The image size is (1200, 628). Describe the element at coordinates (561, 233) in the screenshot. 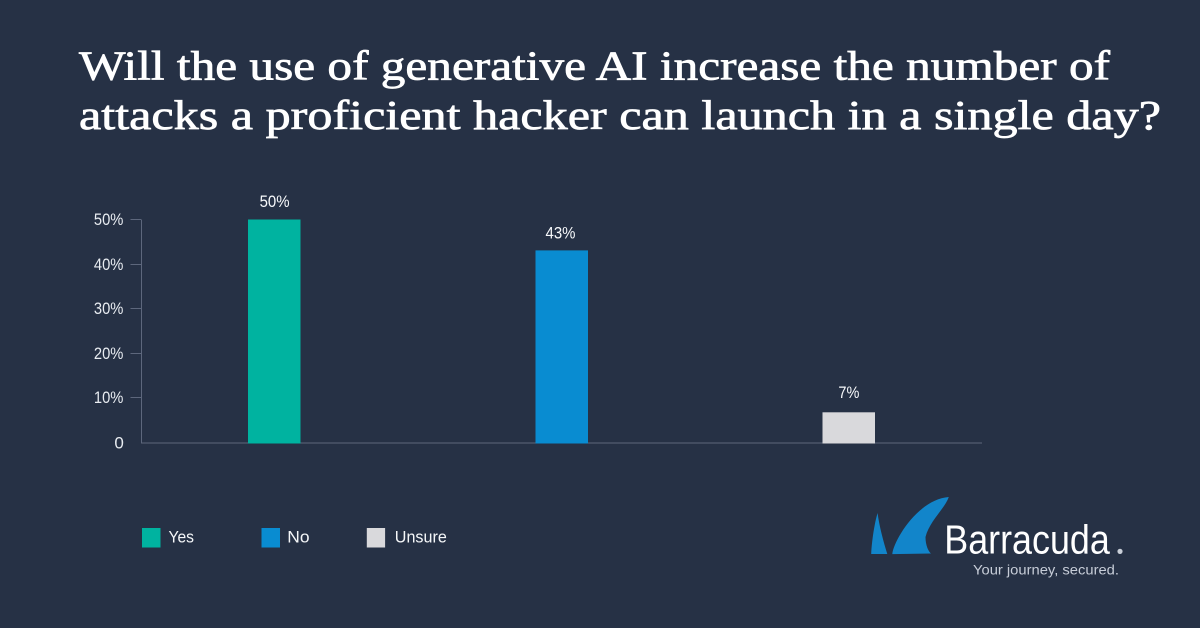

I see `svg-text: 43%` at that location.